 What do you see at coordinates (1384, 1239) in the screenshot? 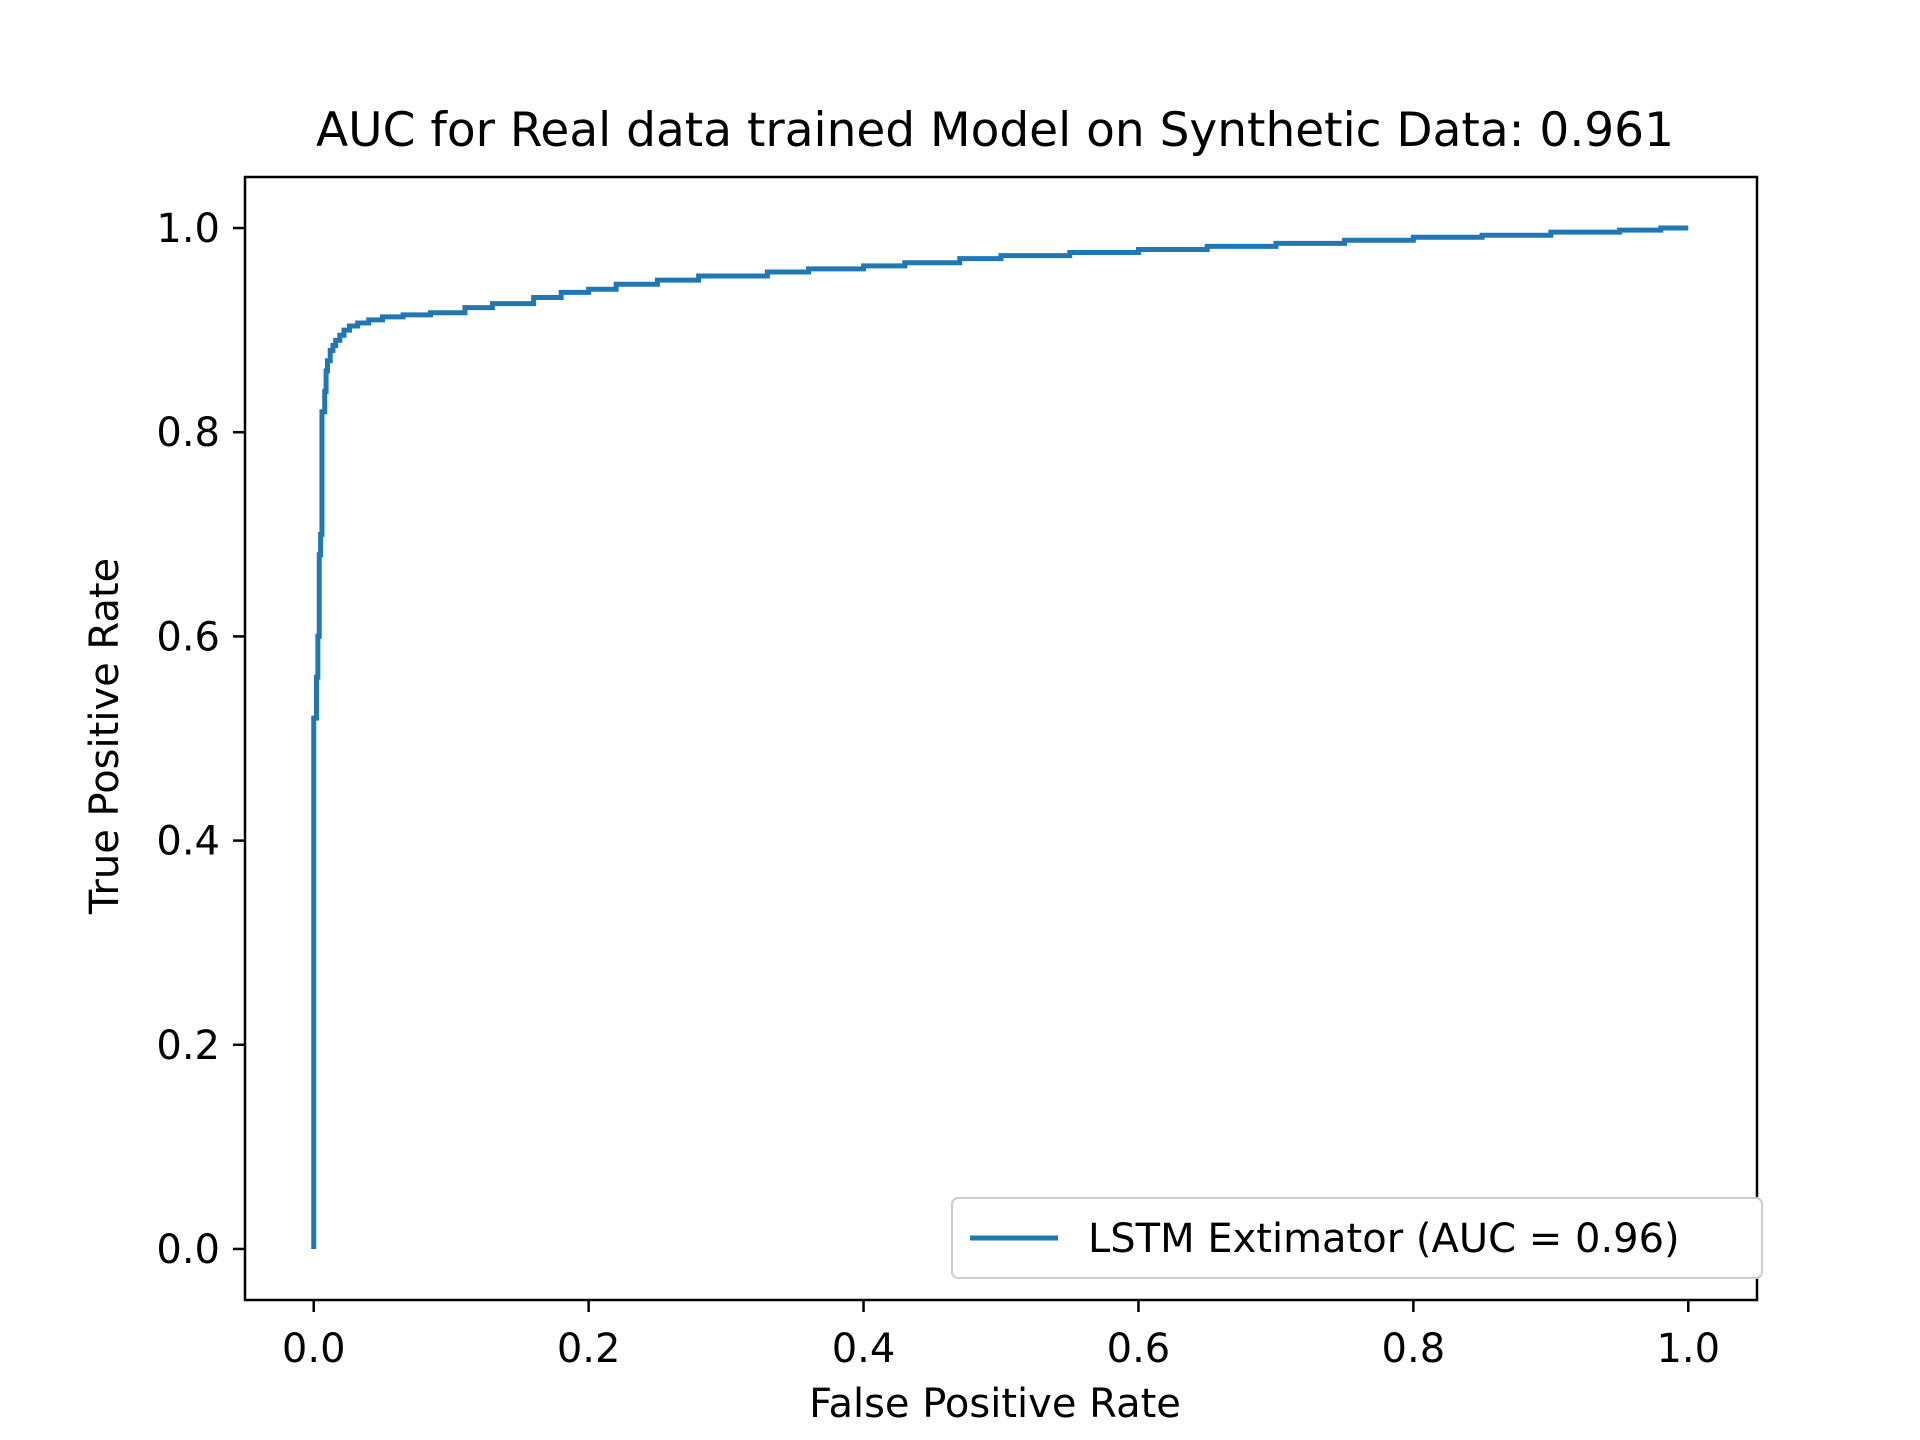
I see `legend-series-label: LSTM Extimator (AUC = 0.96)` at bounding box center [1384, 1239].